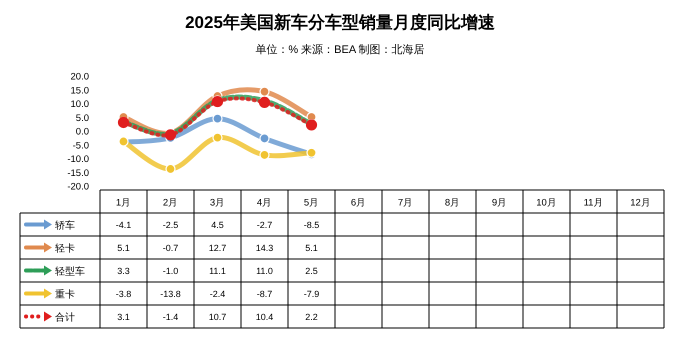 This screenshot has width=680, height=340. What do you see at coordinates (170, 248) in the screenshot?
I see `data-label: -0.7` at bounding box center [170, 248].